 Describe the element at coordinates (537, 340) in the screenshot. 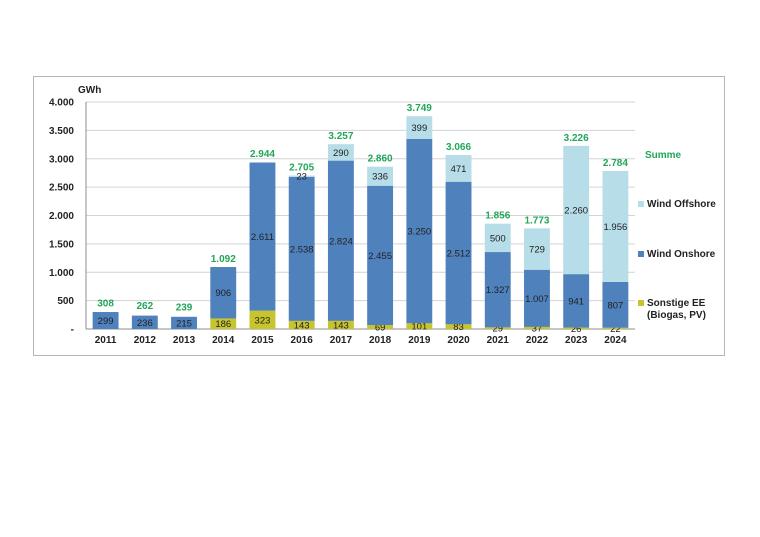

I see `x-tick-label: 2022` at that location.